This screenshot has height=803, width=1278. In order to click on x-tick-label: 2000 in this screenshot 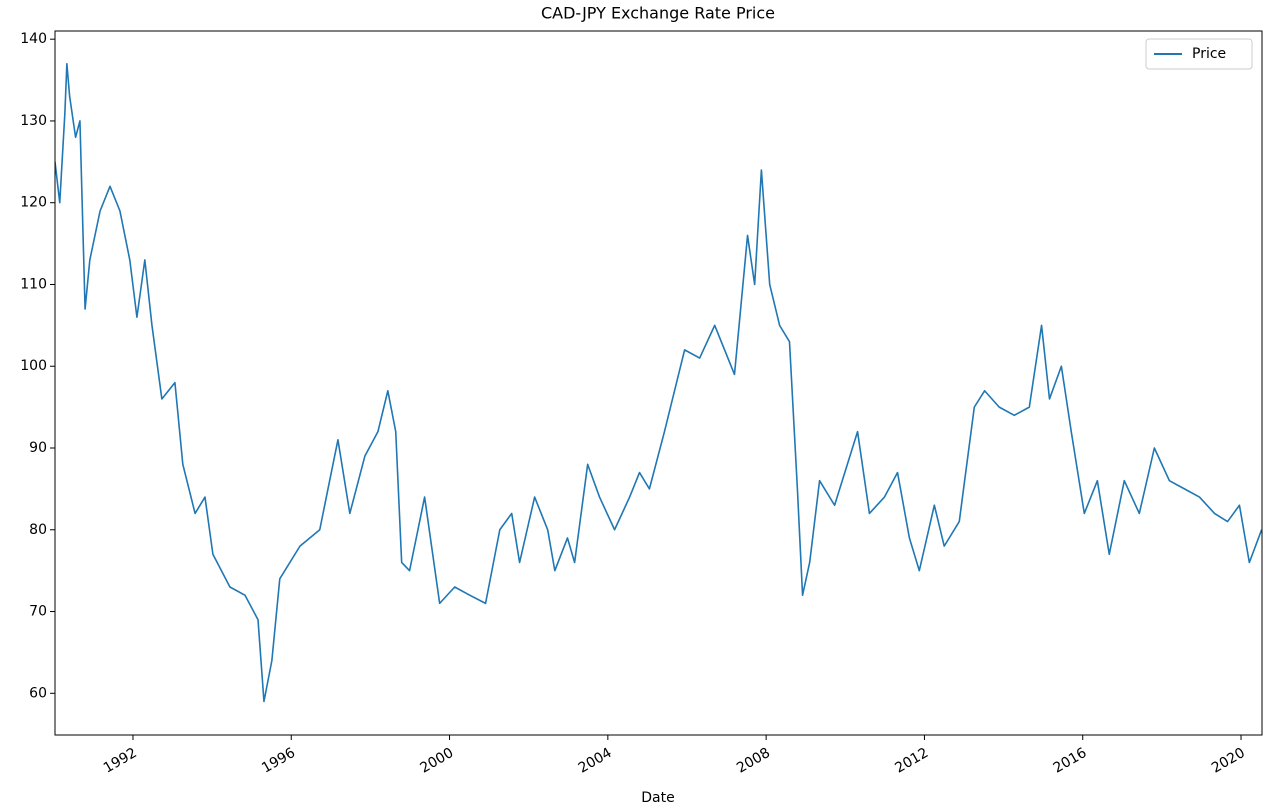, I will do `click(436, 761)`.